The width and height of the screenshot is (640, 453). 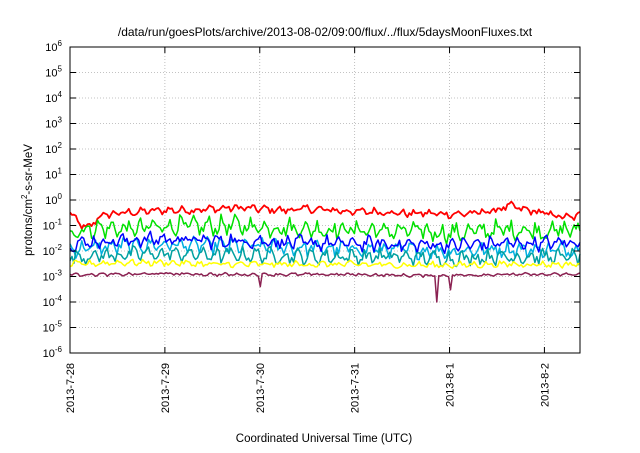 What do you see at coordinates (53, 46) in the screenshot?
I see `y-tick-label: 10⁶` at bounding box center [53, 46].